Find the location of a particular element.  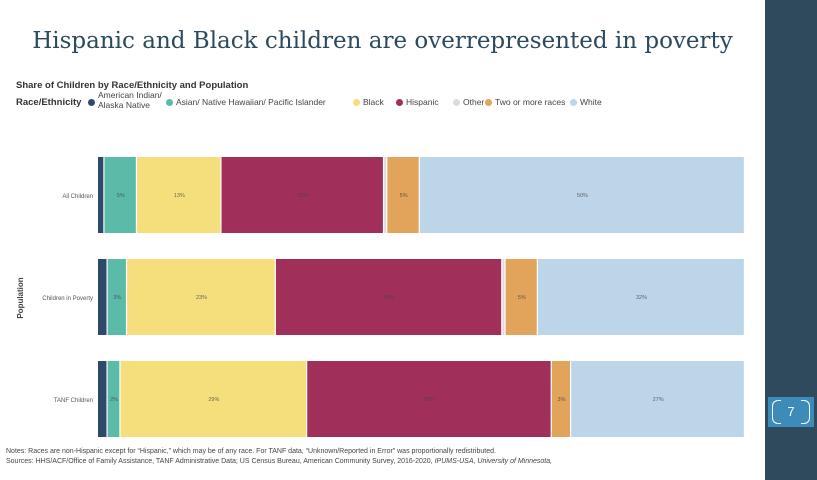

legend-dot-asian is located at coordinates (169, 103).